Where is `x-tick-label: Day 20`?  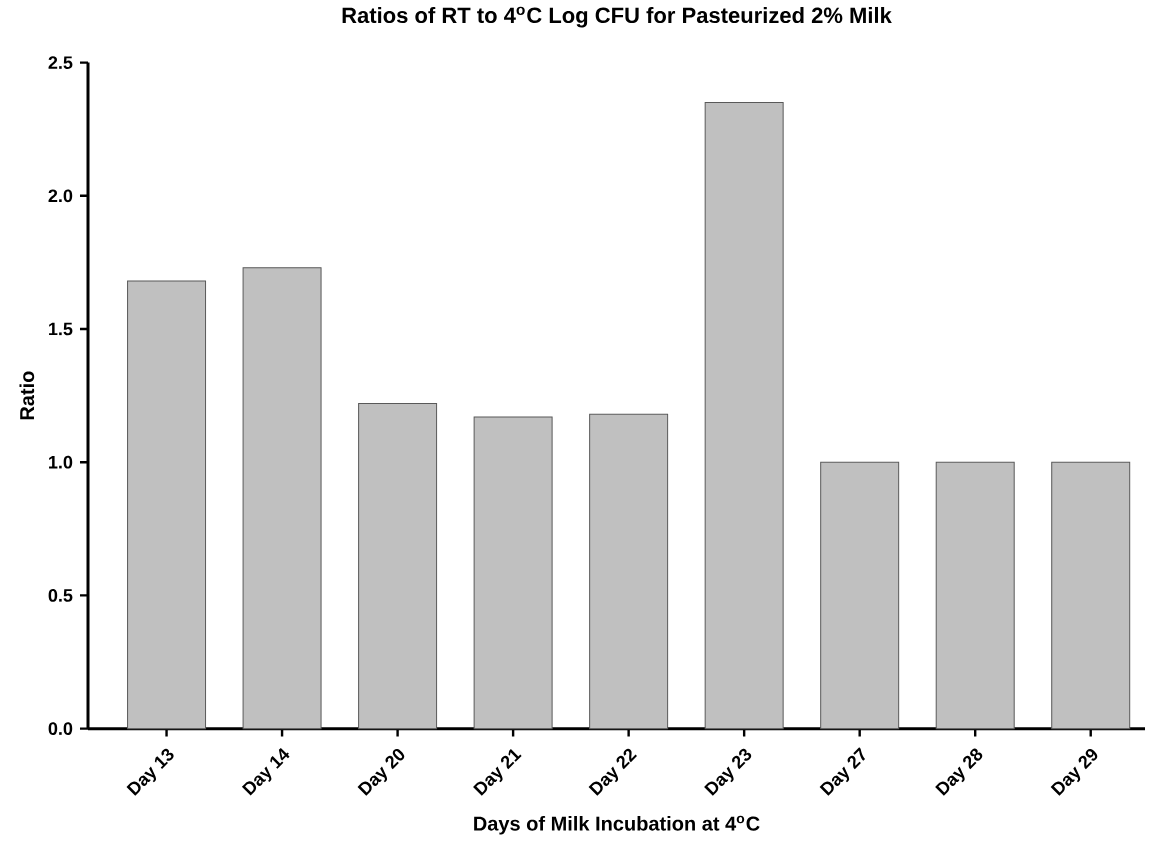
x-tick-label: Day 20 is located at coordinates (381, 772).